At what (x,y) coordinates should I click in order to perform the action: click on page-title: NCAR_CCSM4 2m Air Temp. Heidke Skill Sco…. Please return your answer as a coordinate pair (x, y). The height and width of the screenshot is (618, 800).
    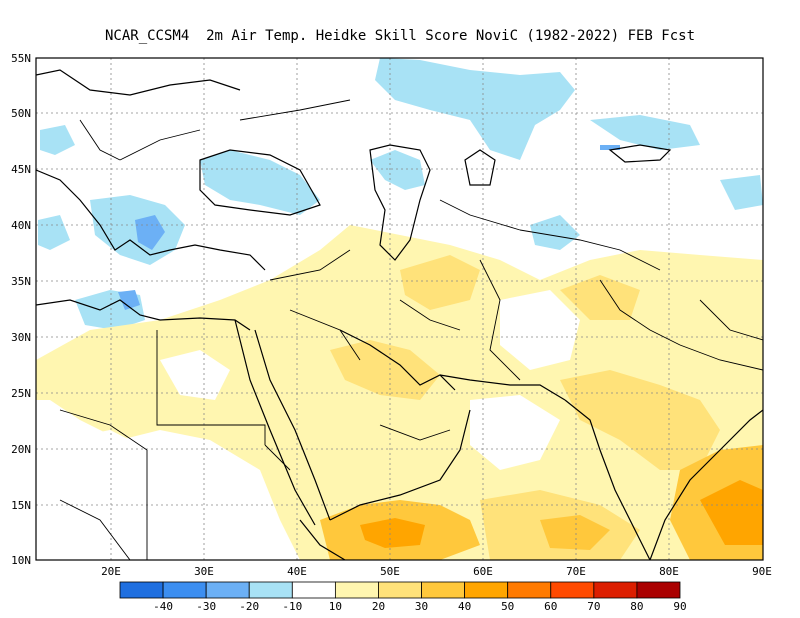
    Looking at the image, I should click on (399, 36).